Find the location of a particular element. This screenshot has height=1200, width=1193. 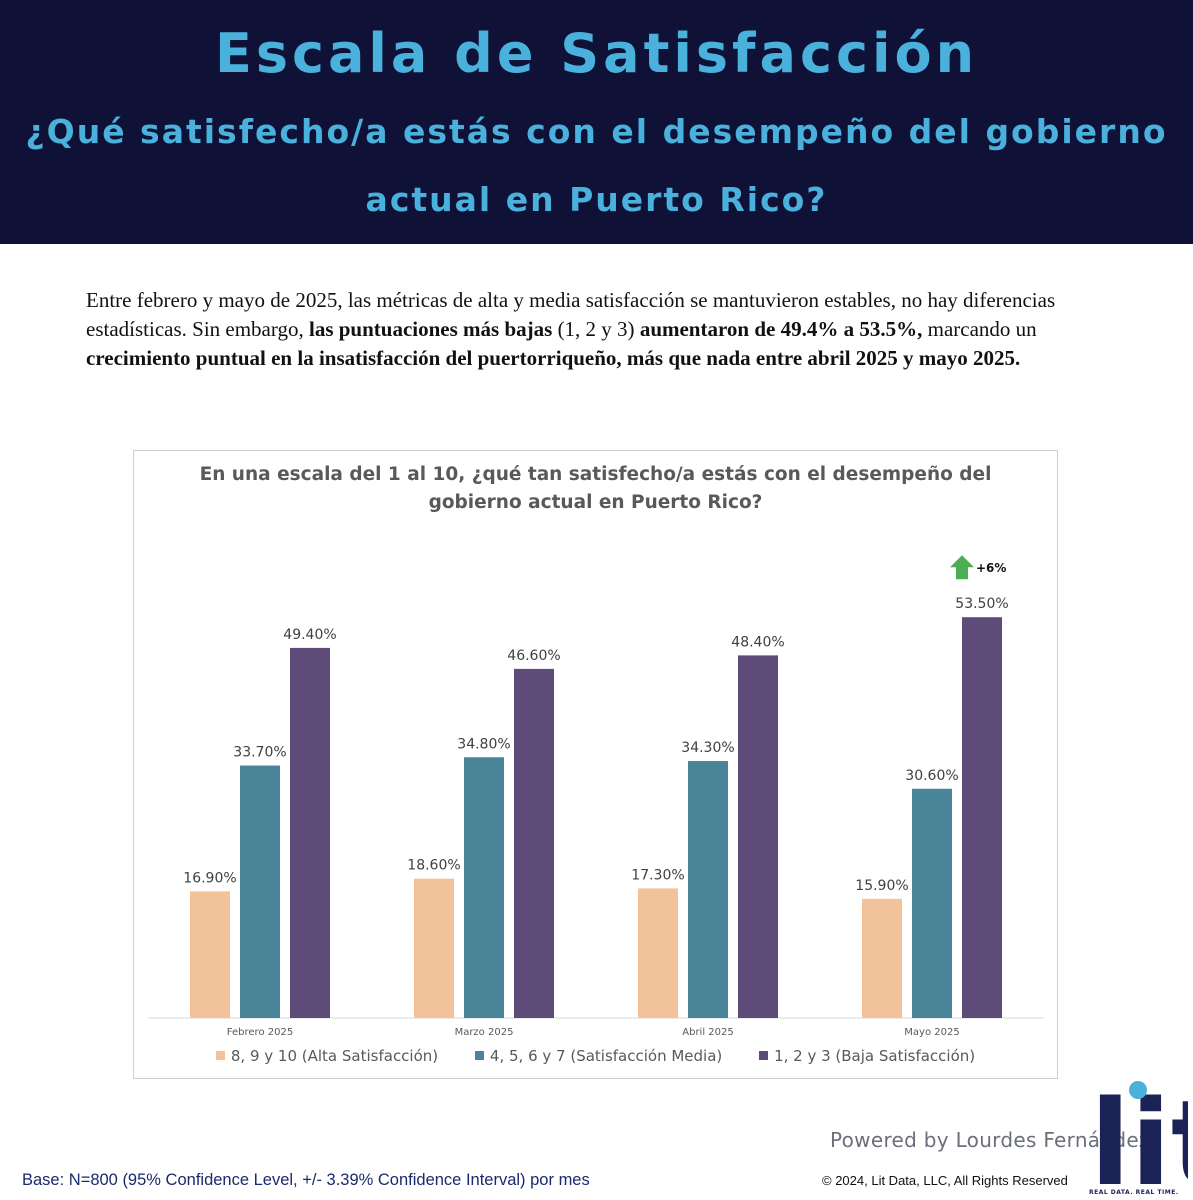

data-label: 34.30% is located at coordinates (707, 748).